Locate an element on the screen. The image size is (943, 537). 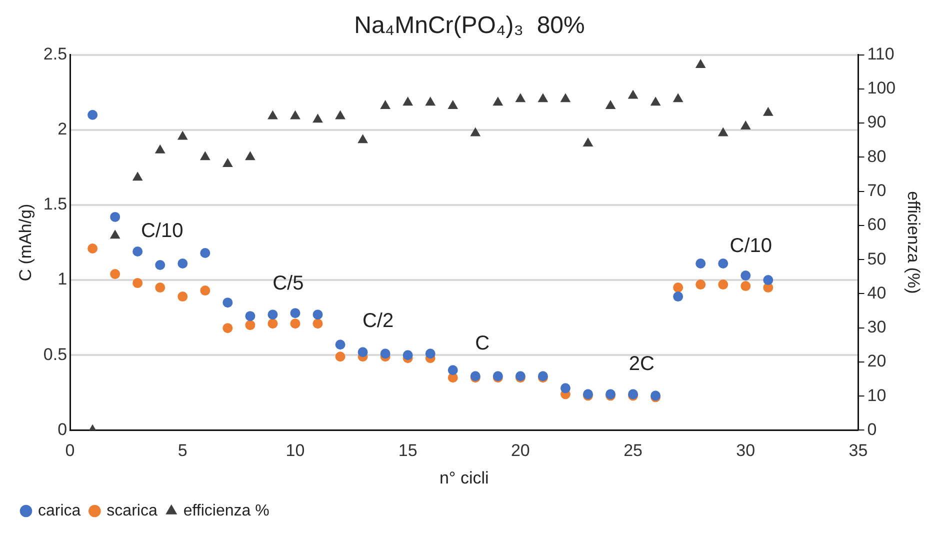
y-tick-label: 1 is located at coordinates (63, 279).